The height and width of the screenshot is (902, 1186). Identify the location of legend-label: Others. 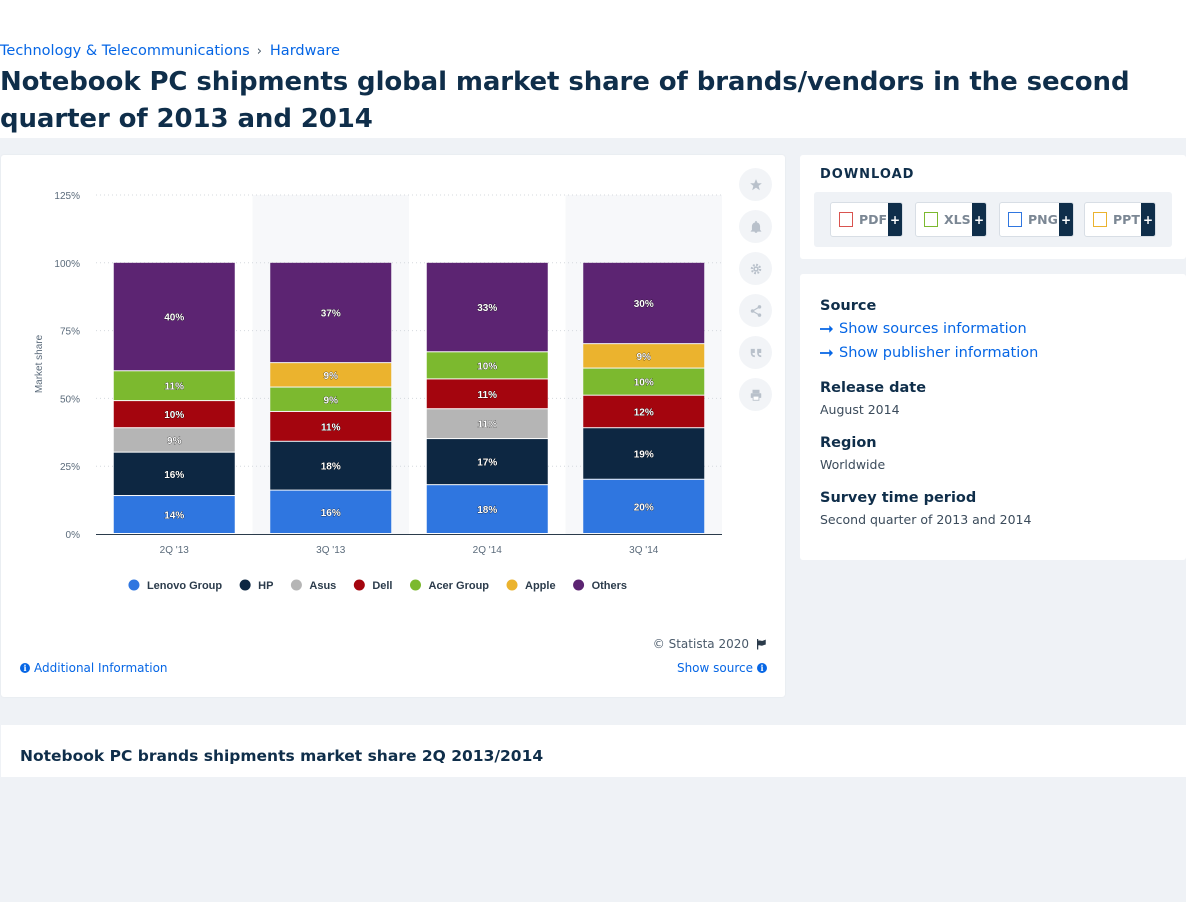
(609, 586).